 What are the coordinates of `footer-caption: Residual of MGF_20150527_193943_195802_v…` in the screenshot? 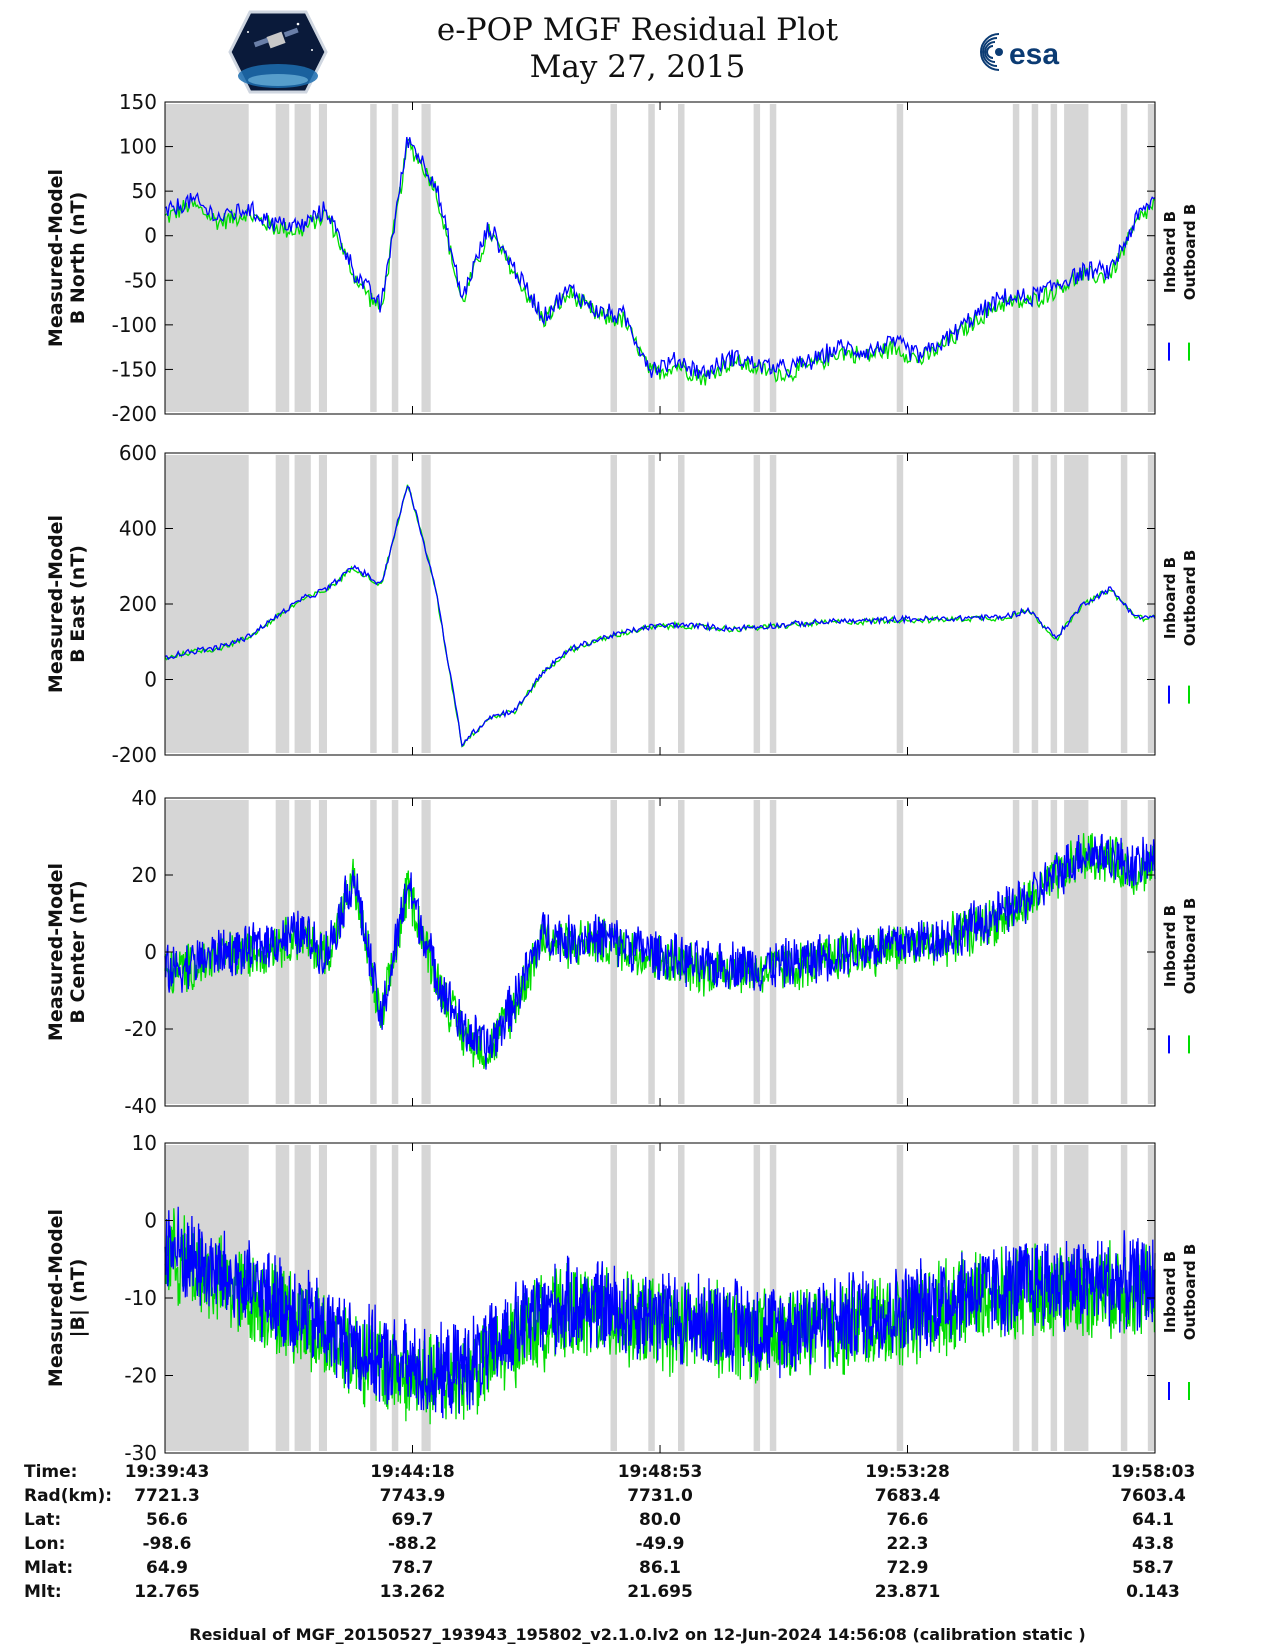 It's located at (637, 1634).